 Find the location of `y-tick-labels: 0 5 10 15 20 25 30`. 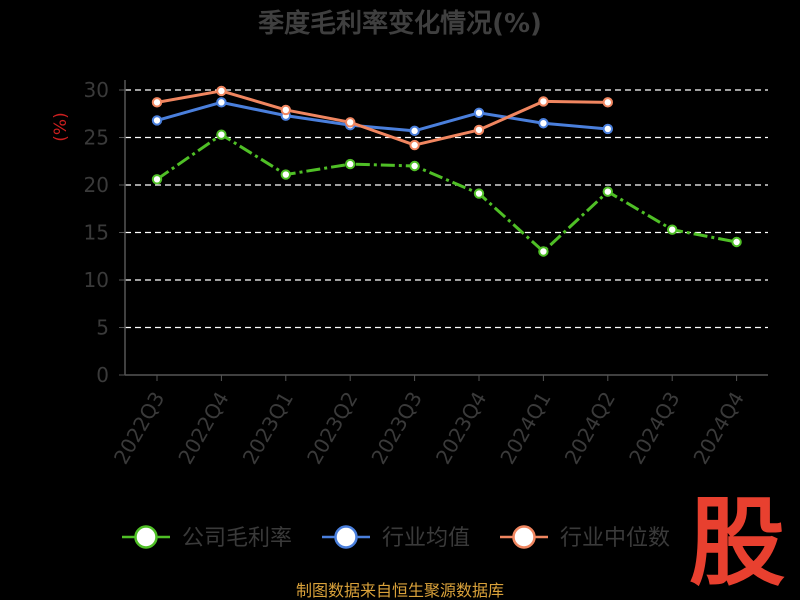

y-tick-labels: 0 5 10 15 20 25 30 is located at coordinates (96, 232).